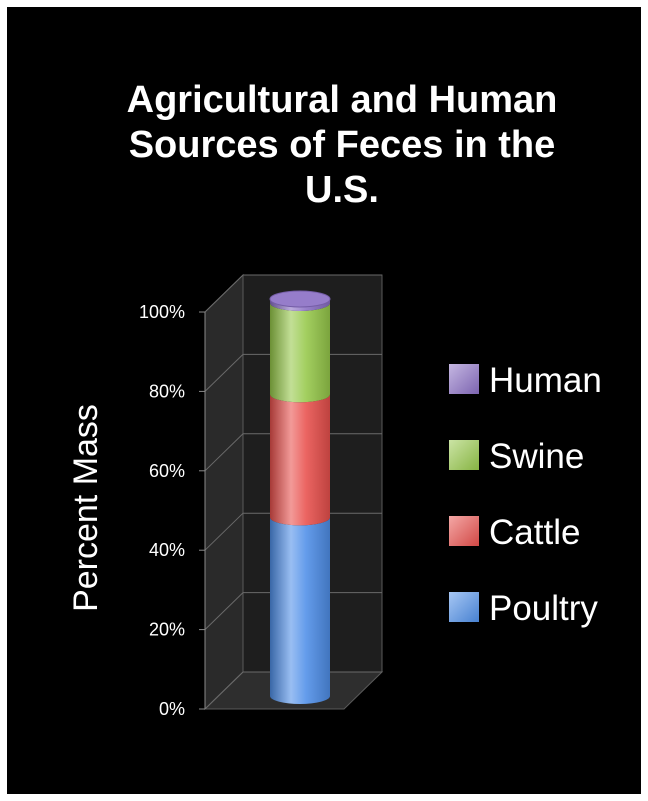 Image resolution: width=648 pixels, height=801 pixels. Describe the element at coordinates (167, 391) in the screenshot. I see `y-tick-label: 80%` at that location.